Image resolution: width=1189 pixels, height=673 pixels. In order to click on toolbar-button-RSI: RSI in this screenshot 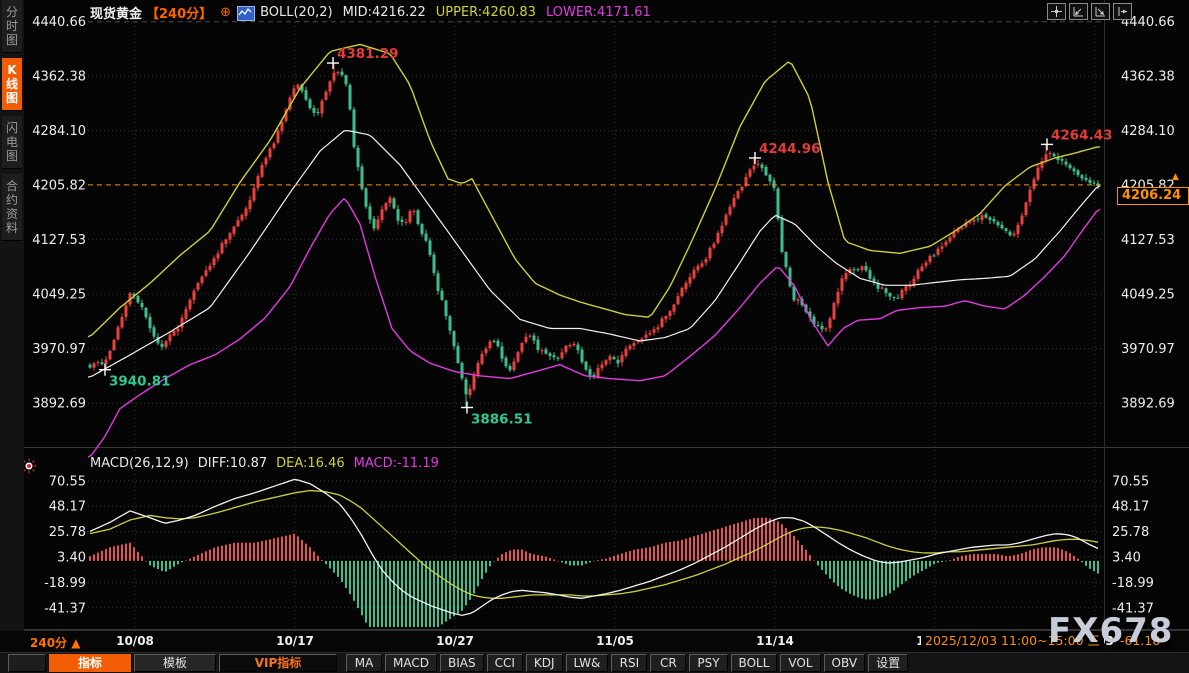, I will do `click(629, 663)`.